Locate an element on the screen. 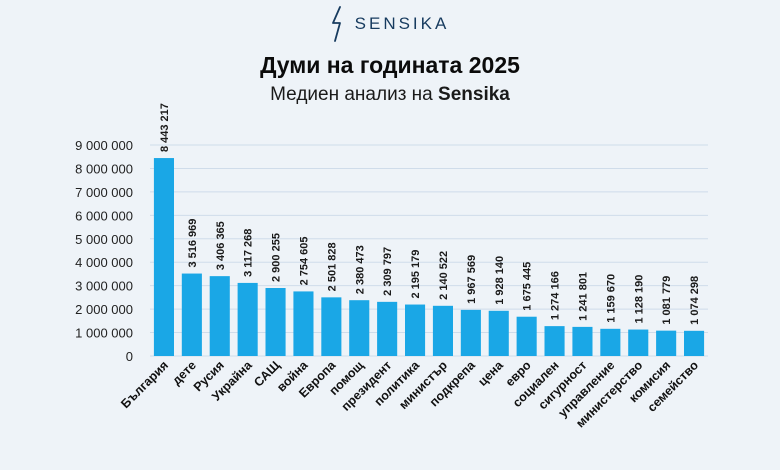 Image resolution: width=780 pixels, height=470 pixels. y-tick-label: 9 000 000 is located at coordinates (104, 145).